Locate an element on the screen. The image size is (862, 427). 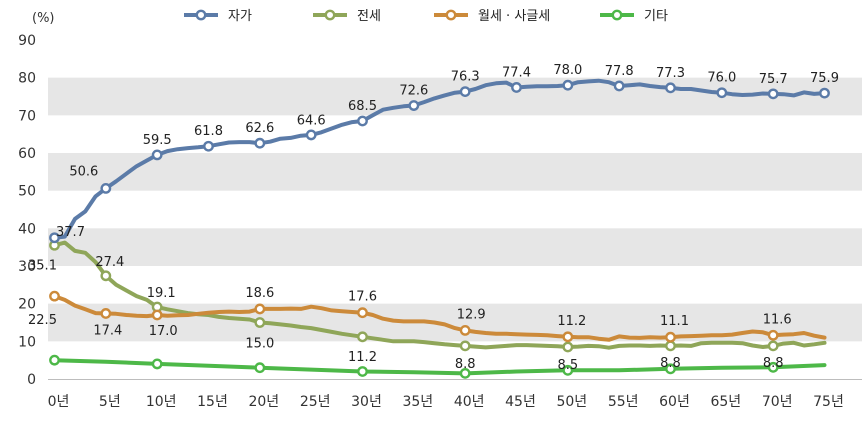
legend-label: 월세 · 사글세 is located at coordinates (514, 16).